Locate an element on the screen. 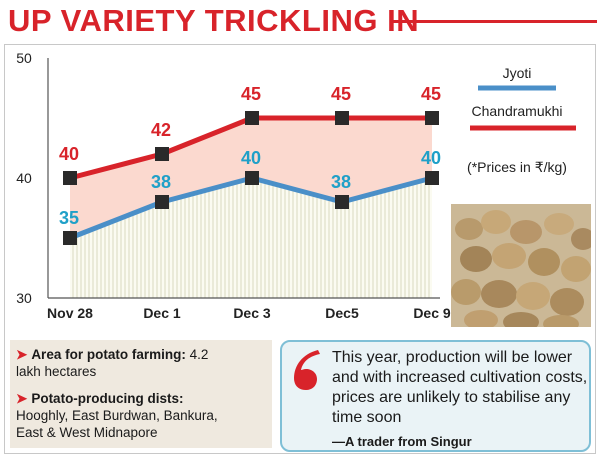 Image resolution: width=600 pixels, height=462 pixels. potatoes-illustration is located at coordinates (521, 265).